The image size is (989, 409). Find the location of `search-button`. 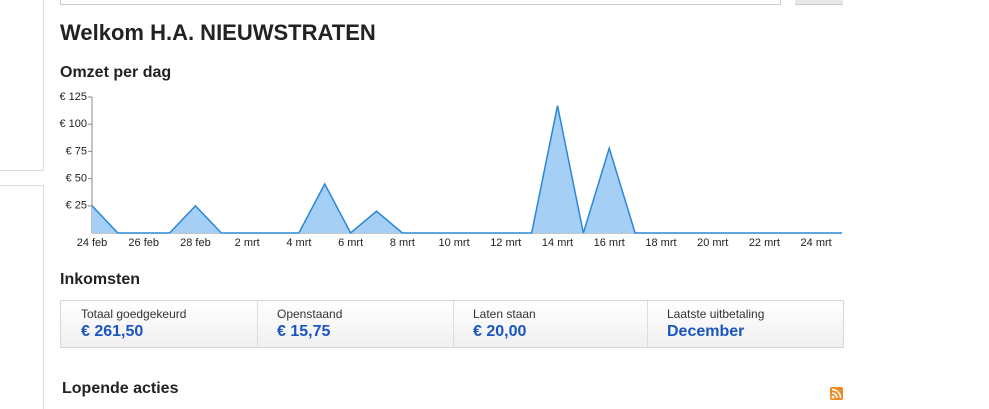

search-button is located at coordinates (819, 2).